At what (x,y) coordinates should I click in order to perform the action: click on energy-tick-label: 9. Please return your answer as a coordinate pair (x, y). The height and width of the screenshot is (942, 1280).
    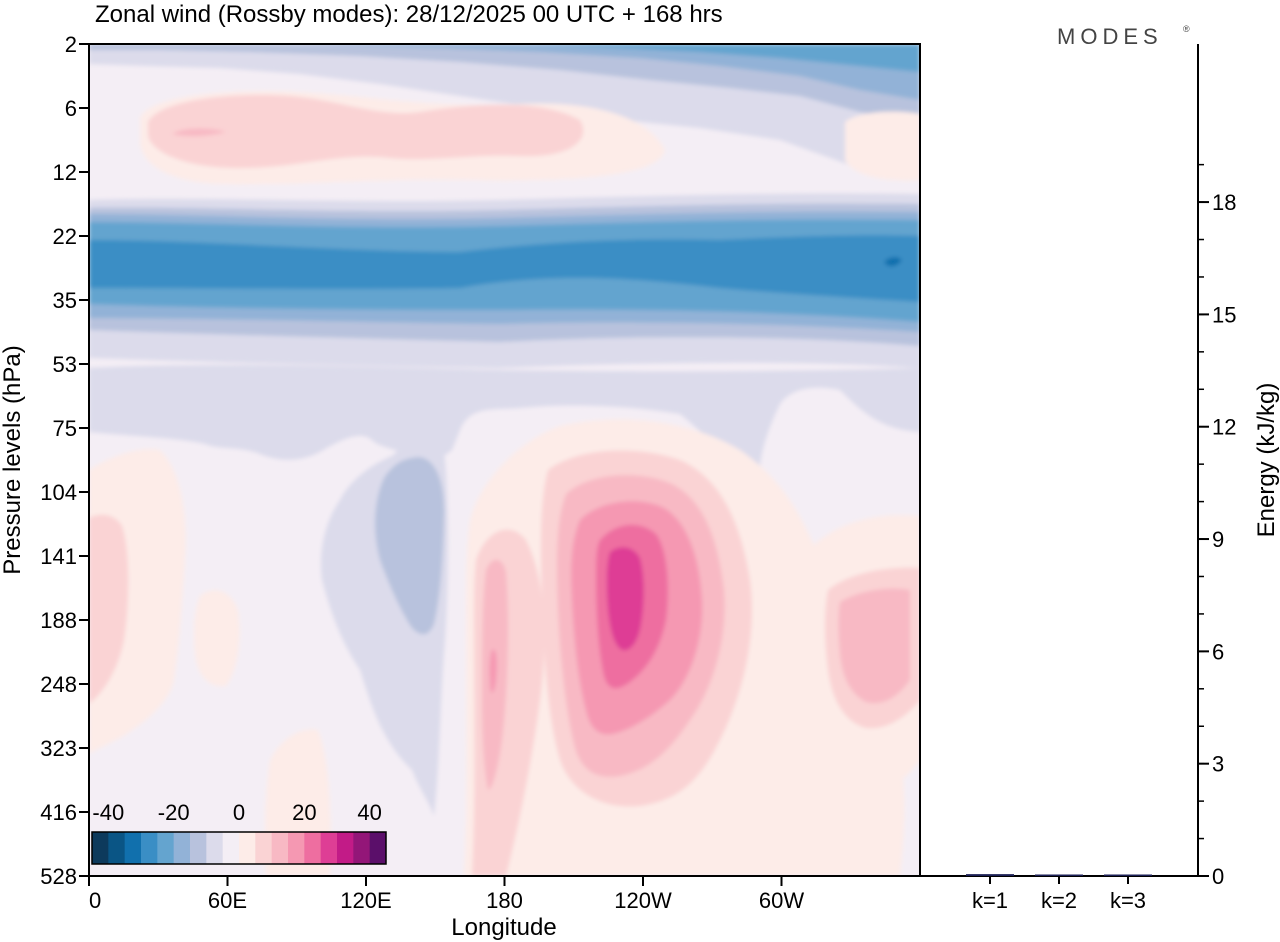
    Looking at the image, I should click on (1218, 539).